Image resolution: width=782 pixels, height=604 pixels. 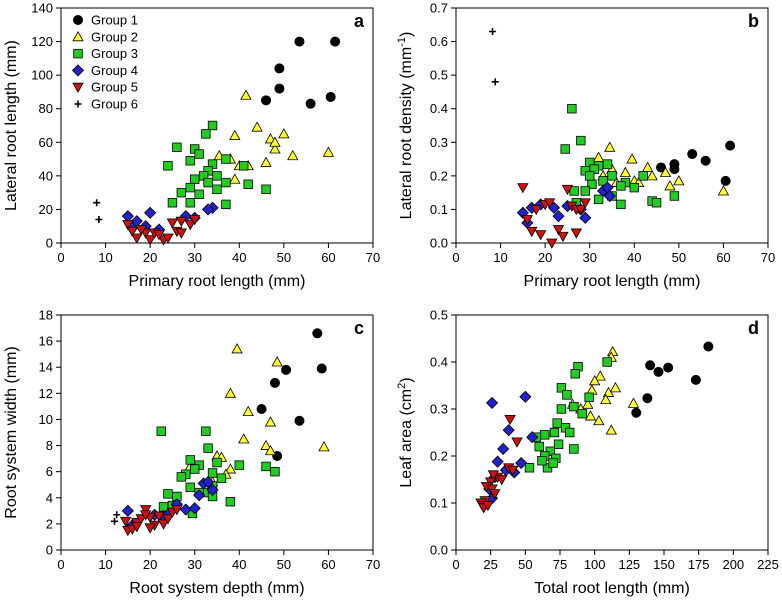 What do you see at coordinates (373, 257) in the screenshot?
I see `x-tick-label: 70` at bounding box center [373, 257].